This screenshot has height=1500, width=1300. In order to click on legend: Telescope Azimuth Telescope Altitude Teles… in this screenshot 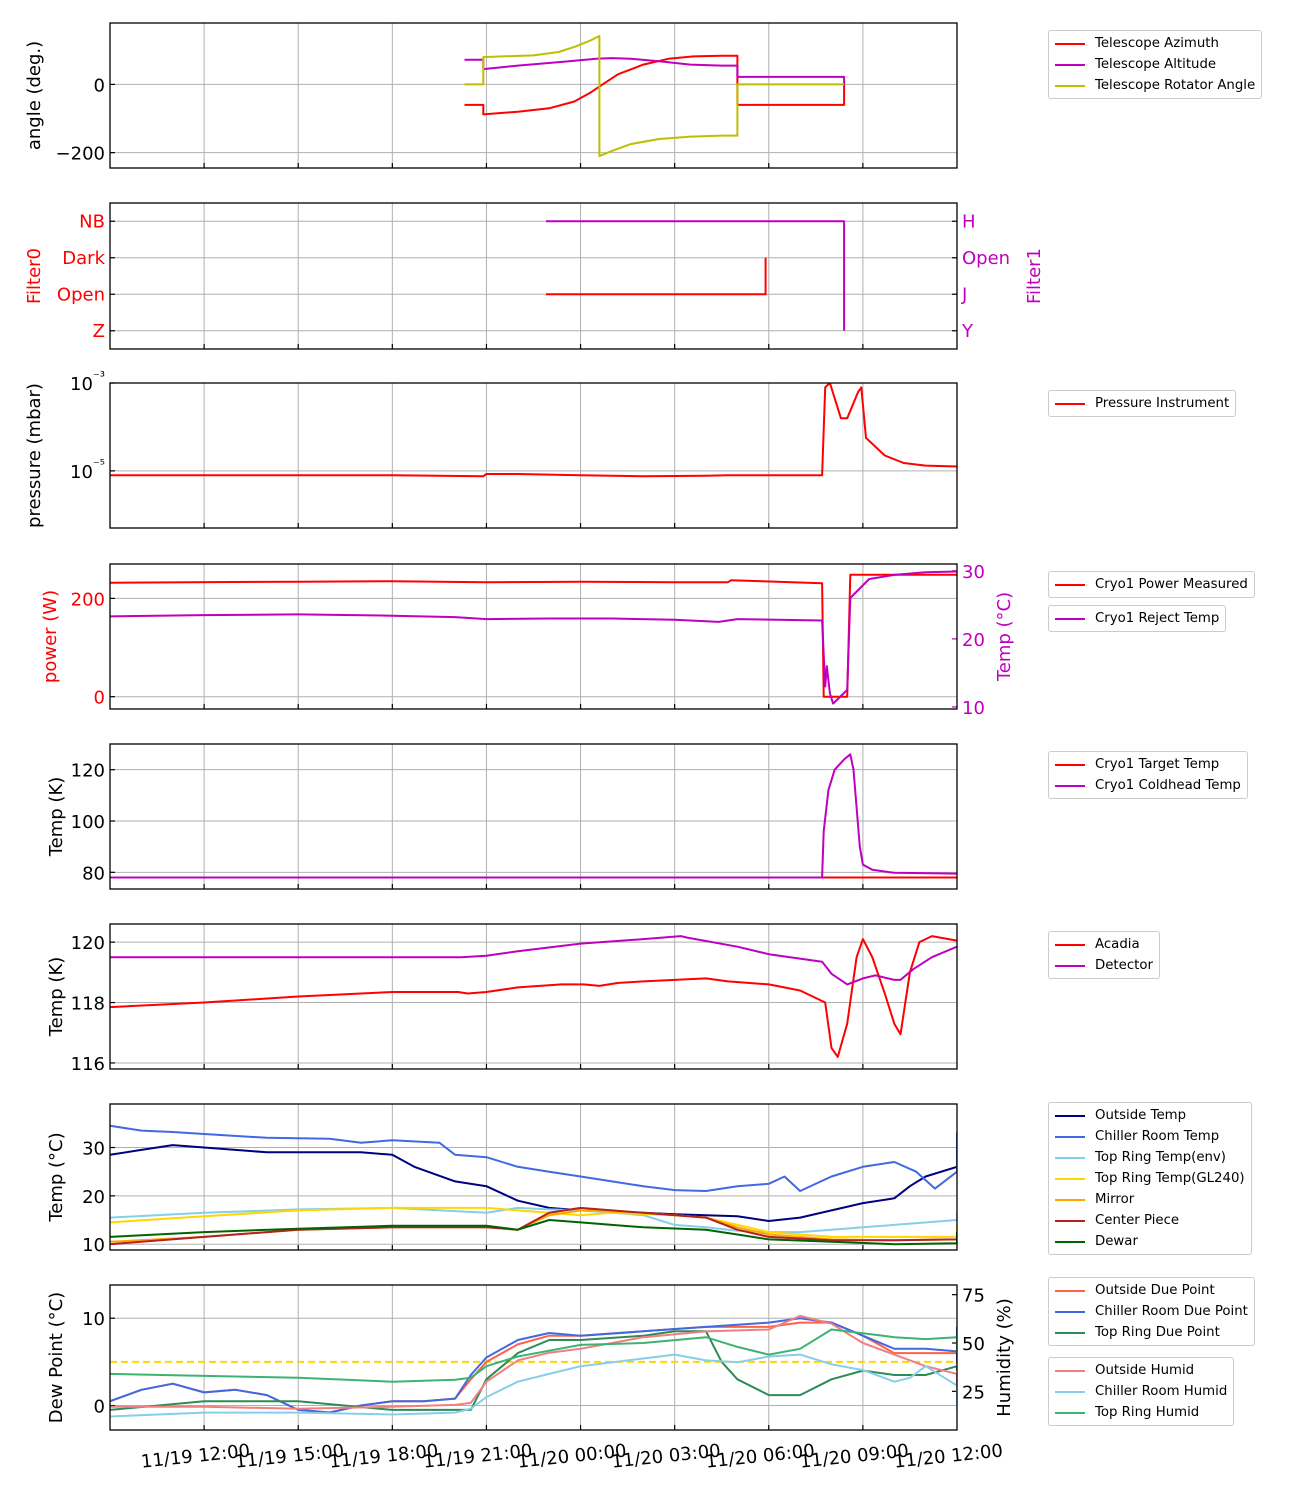, I will do `click(1155, 64)`.